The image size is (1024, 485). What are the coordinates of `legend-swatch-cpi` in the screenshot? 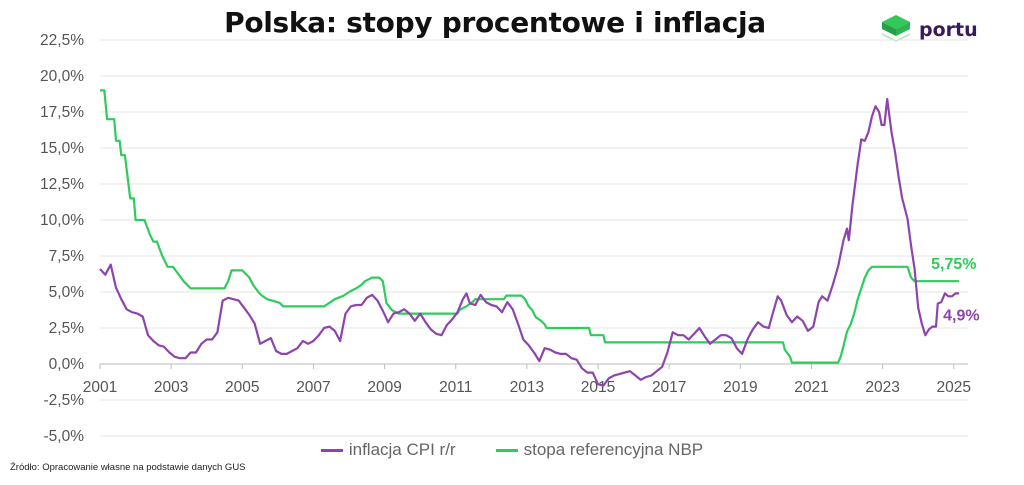 It's located at (331, 450).